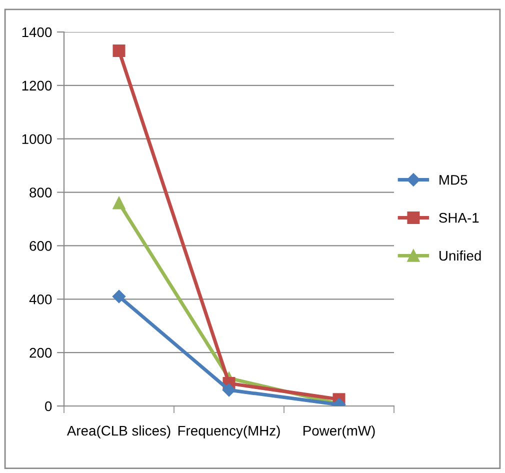  Describe the element at coordinates (48, 406) in the screenshot. I see `y-tick-label: 0` at that location.